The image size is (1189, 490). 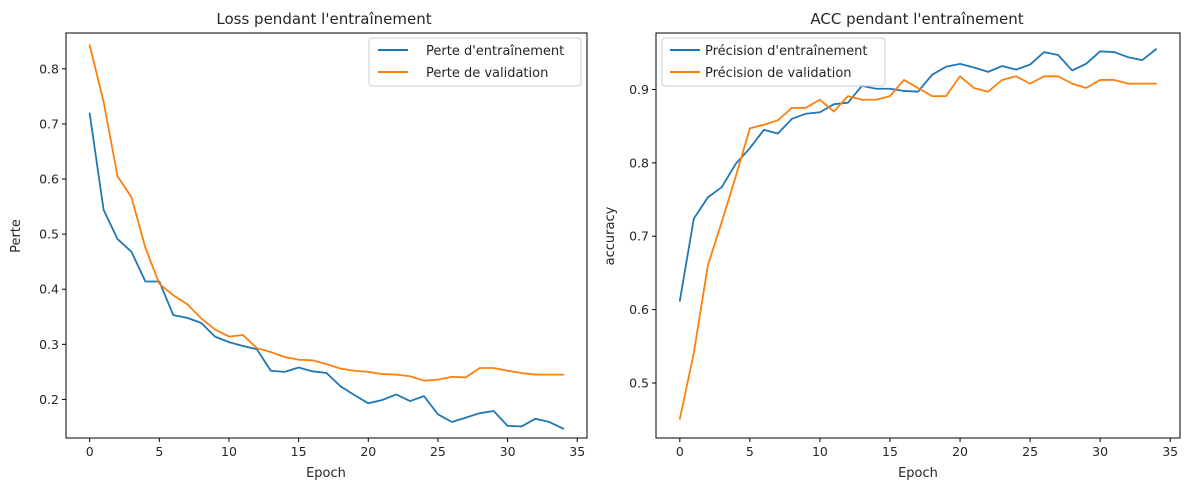 I want to click on accuracy-chart-xlabel: Epoch, so click(x=918, y=473).